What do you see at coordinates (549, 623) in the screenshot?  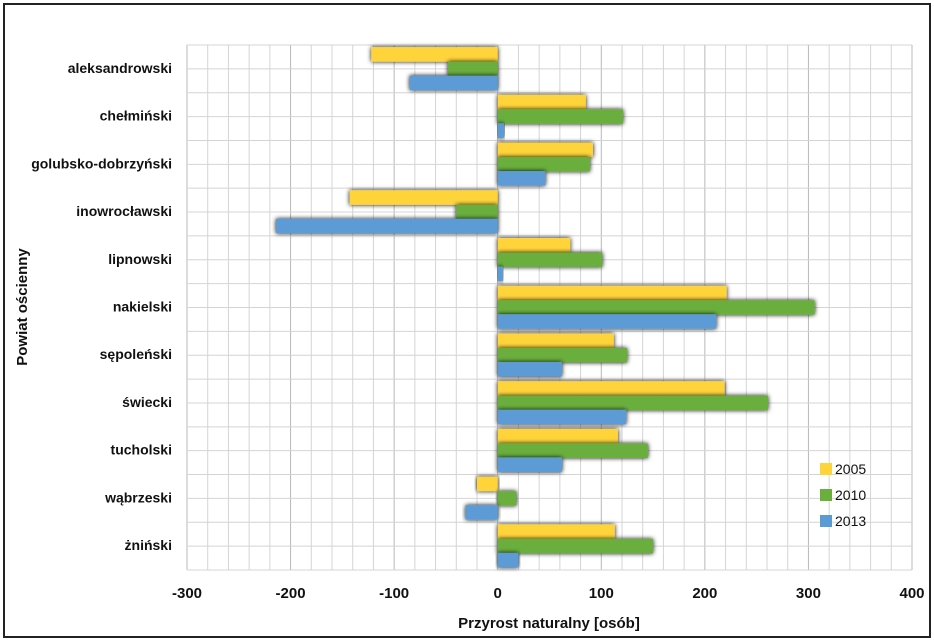 I see `x-axis-title: Przyrost naturalny [osób]` at bounding box center [549, 623].